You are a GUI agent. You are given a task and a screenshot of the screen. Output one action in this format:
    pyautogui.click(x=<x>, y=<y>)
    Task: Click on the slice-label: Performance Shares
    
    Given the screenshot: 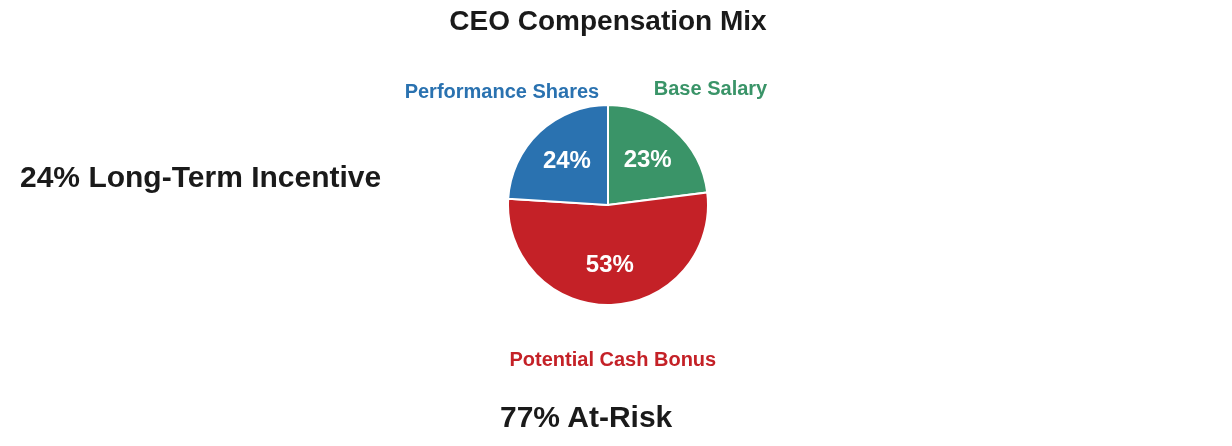 What is the action you would take?
    pyautogui.click(x=502, y=91)
    